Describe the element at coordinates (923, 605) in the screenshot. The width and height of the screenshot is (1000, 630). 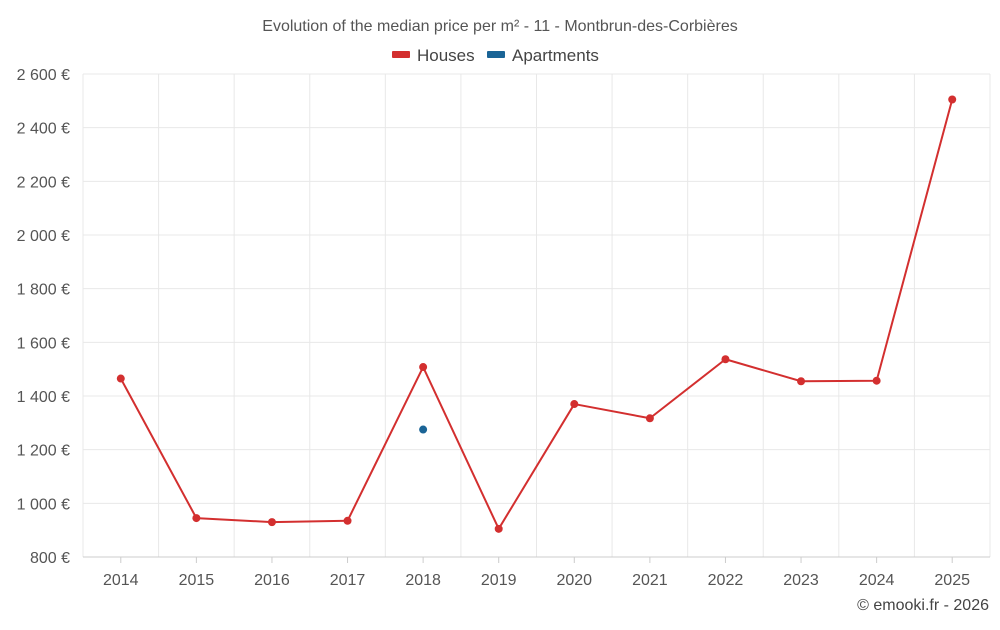
I see `credit-text: © emooki.fr - 2026` at that location.